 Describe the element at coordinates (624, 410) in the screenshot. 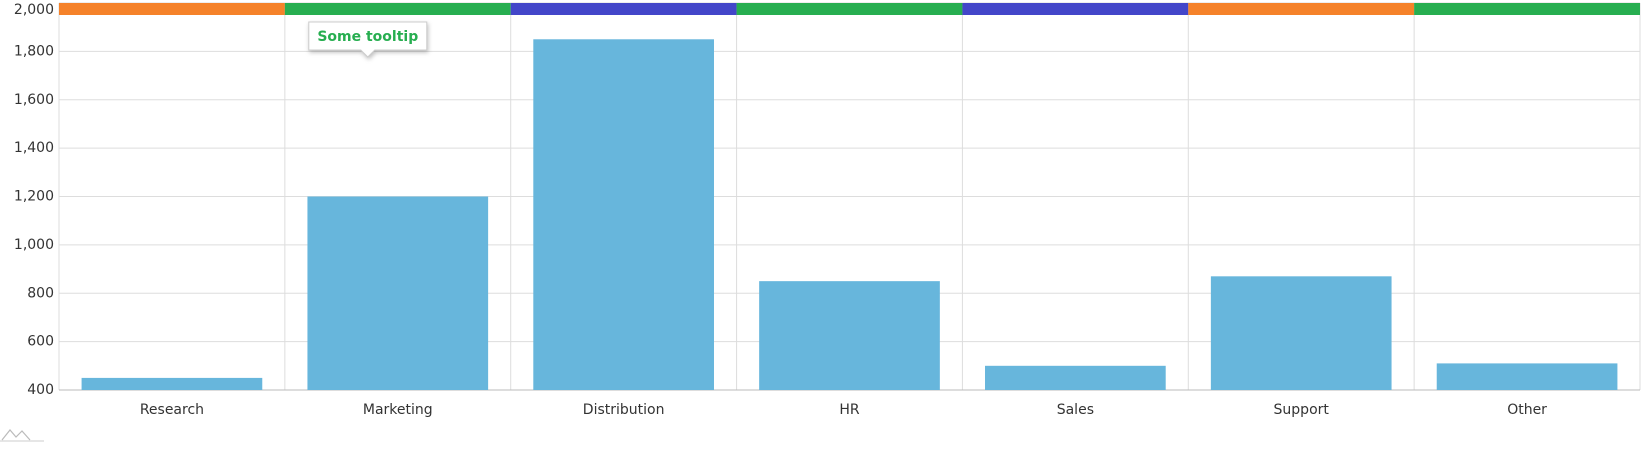

I see `x-tick-label: Distribution` at that location.